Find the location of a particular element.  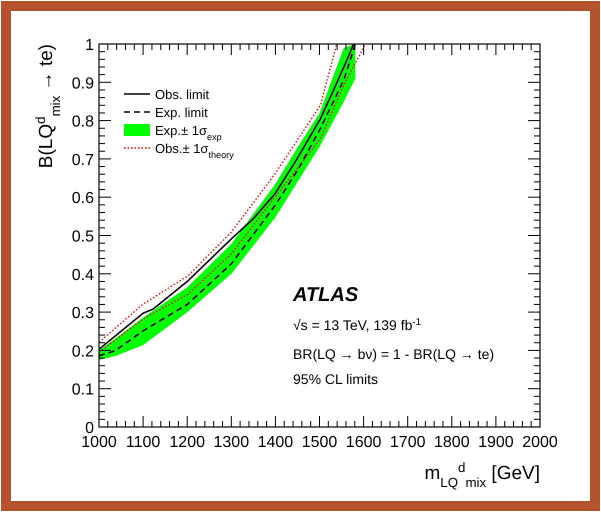

x-tick-label: 2000 is located at coordinates (540, 442).